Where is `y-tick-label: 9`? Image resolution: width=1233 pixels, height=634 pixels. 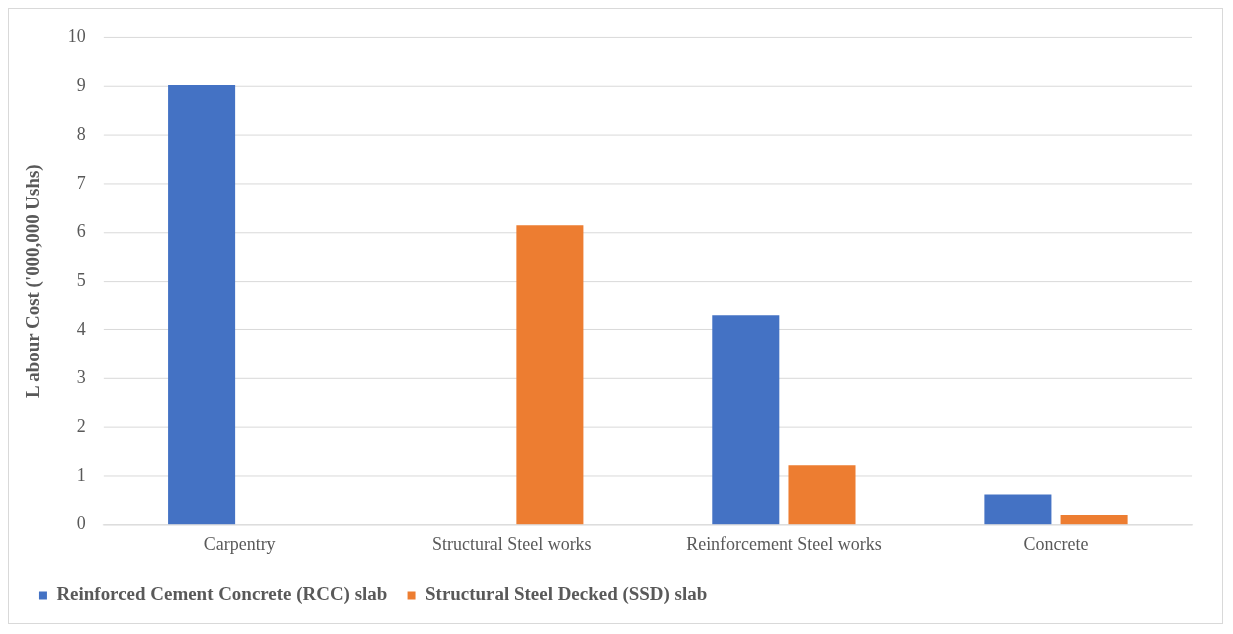
y-tick-label: 9 is located at coordinates (81, 85).